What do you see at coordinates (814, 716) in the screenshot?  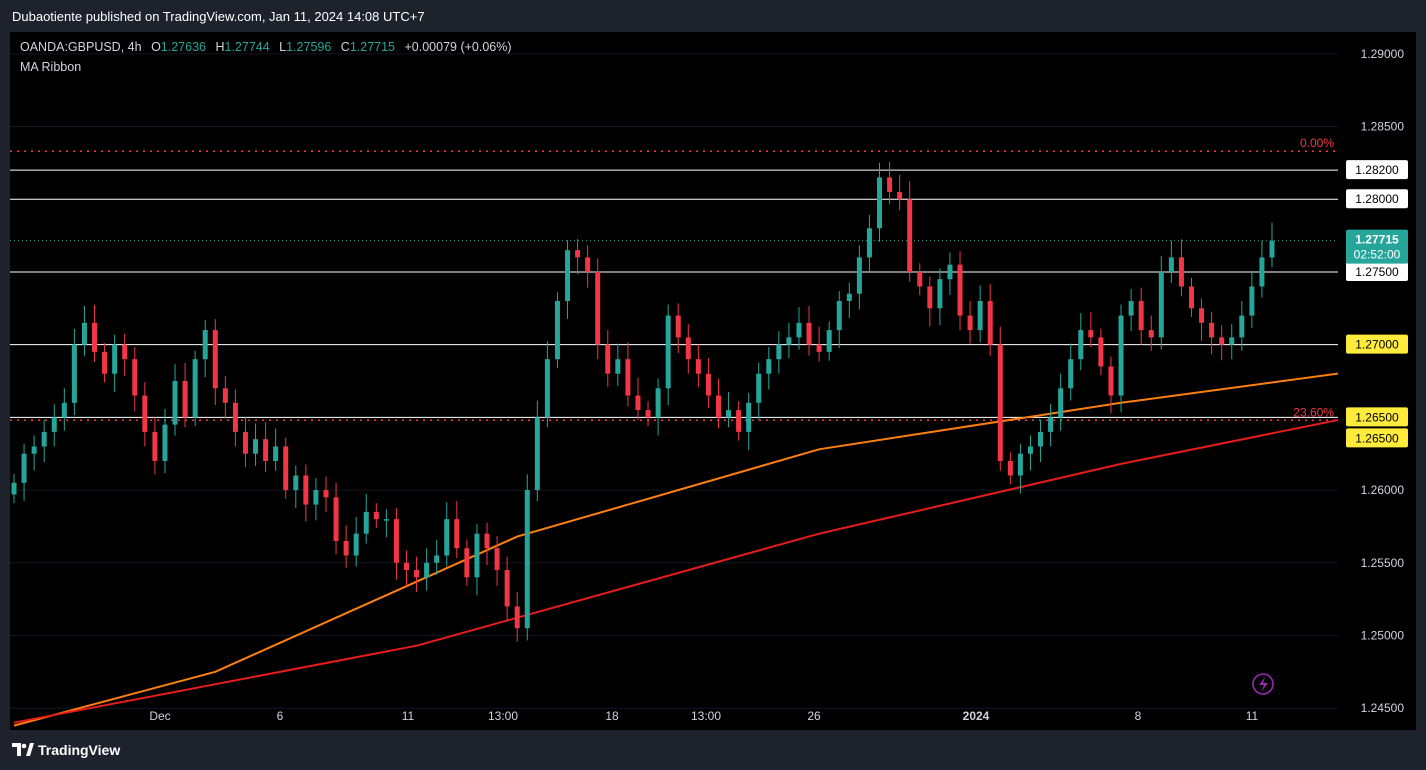 I see `time-tick: 26` at bounding box center [814, 716].